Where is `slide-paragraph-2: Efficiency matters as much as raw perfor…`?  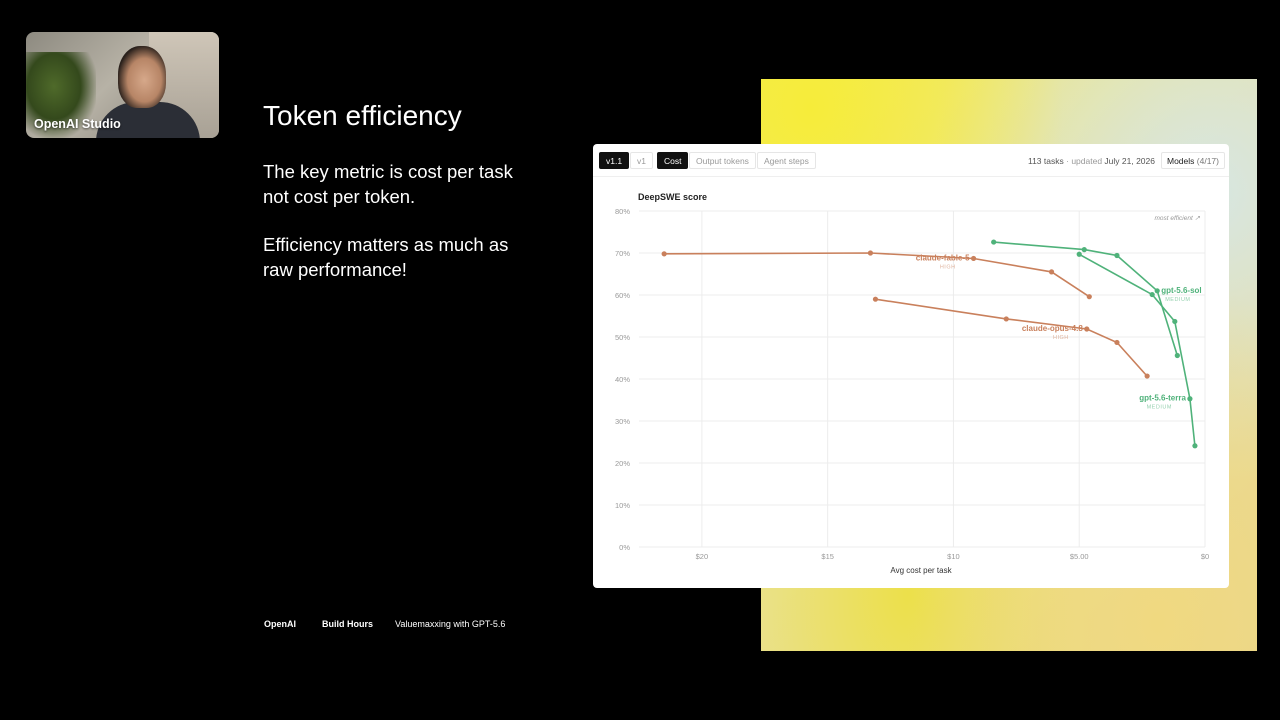
slide-paragraph-2: Efficiency matters as much as raw perfor… is located at coordinates (423, 257).